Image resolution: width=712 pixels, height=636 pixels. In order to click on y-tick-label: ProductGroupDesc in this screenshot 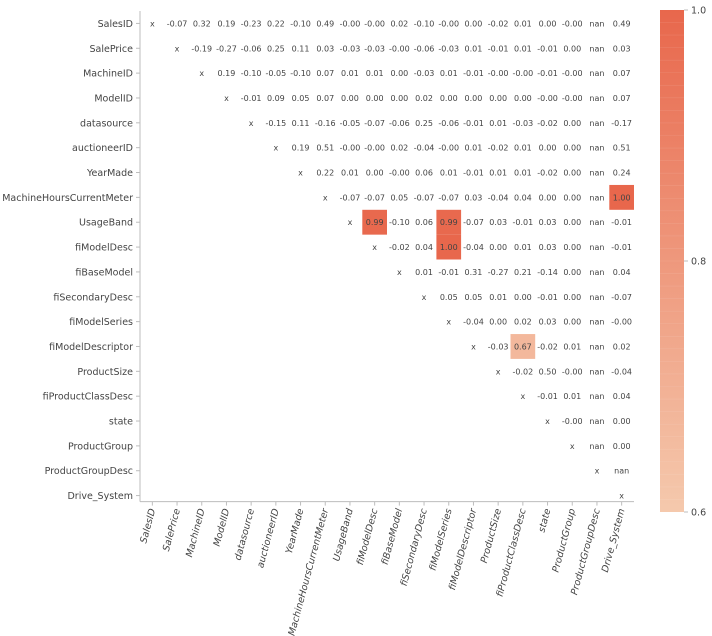, I will do `click(89, 471)`.